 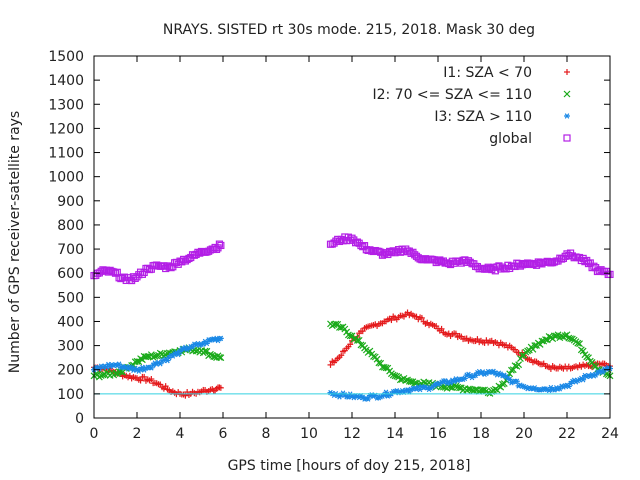 I want to click on x-tick-label: 2, so click(x=137, y=434).